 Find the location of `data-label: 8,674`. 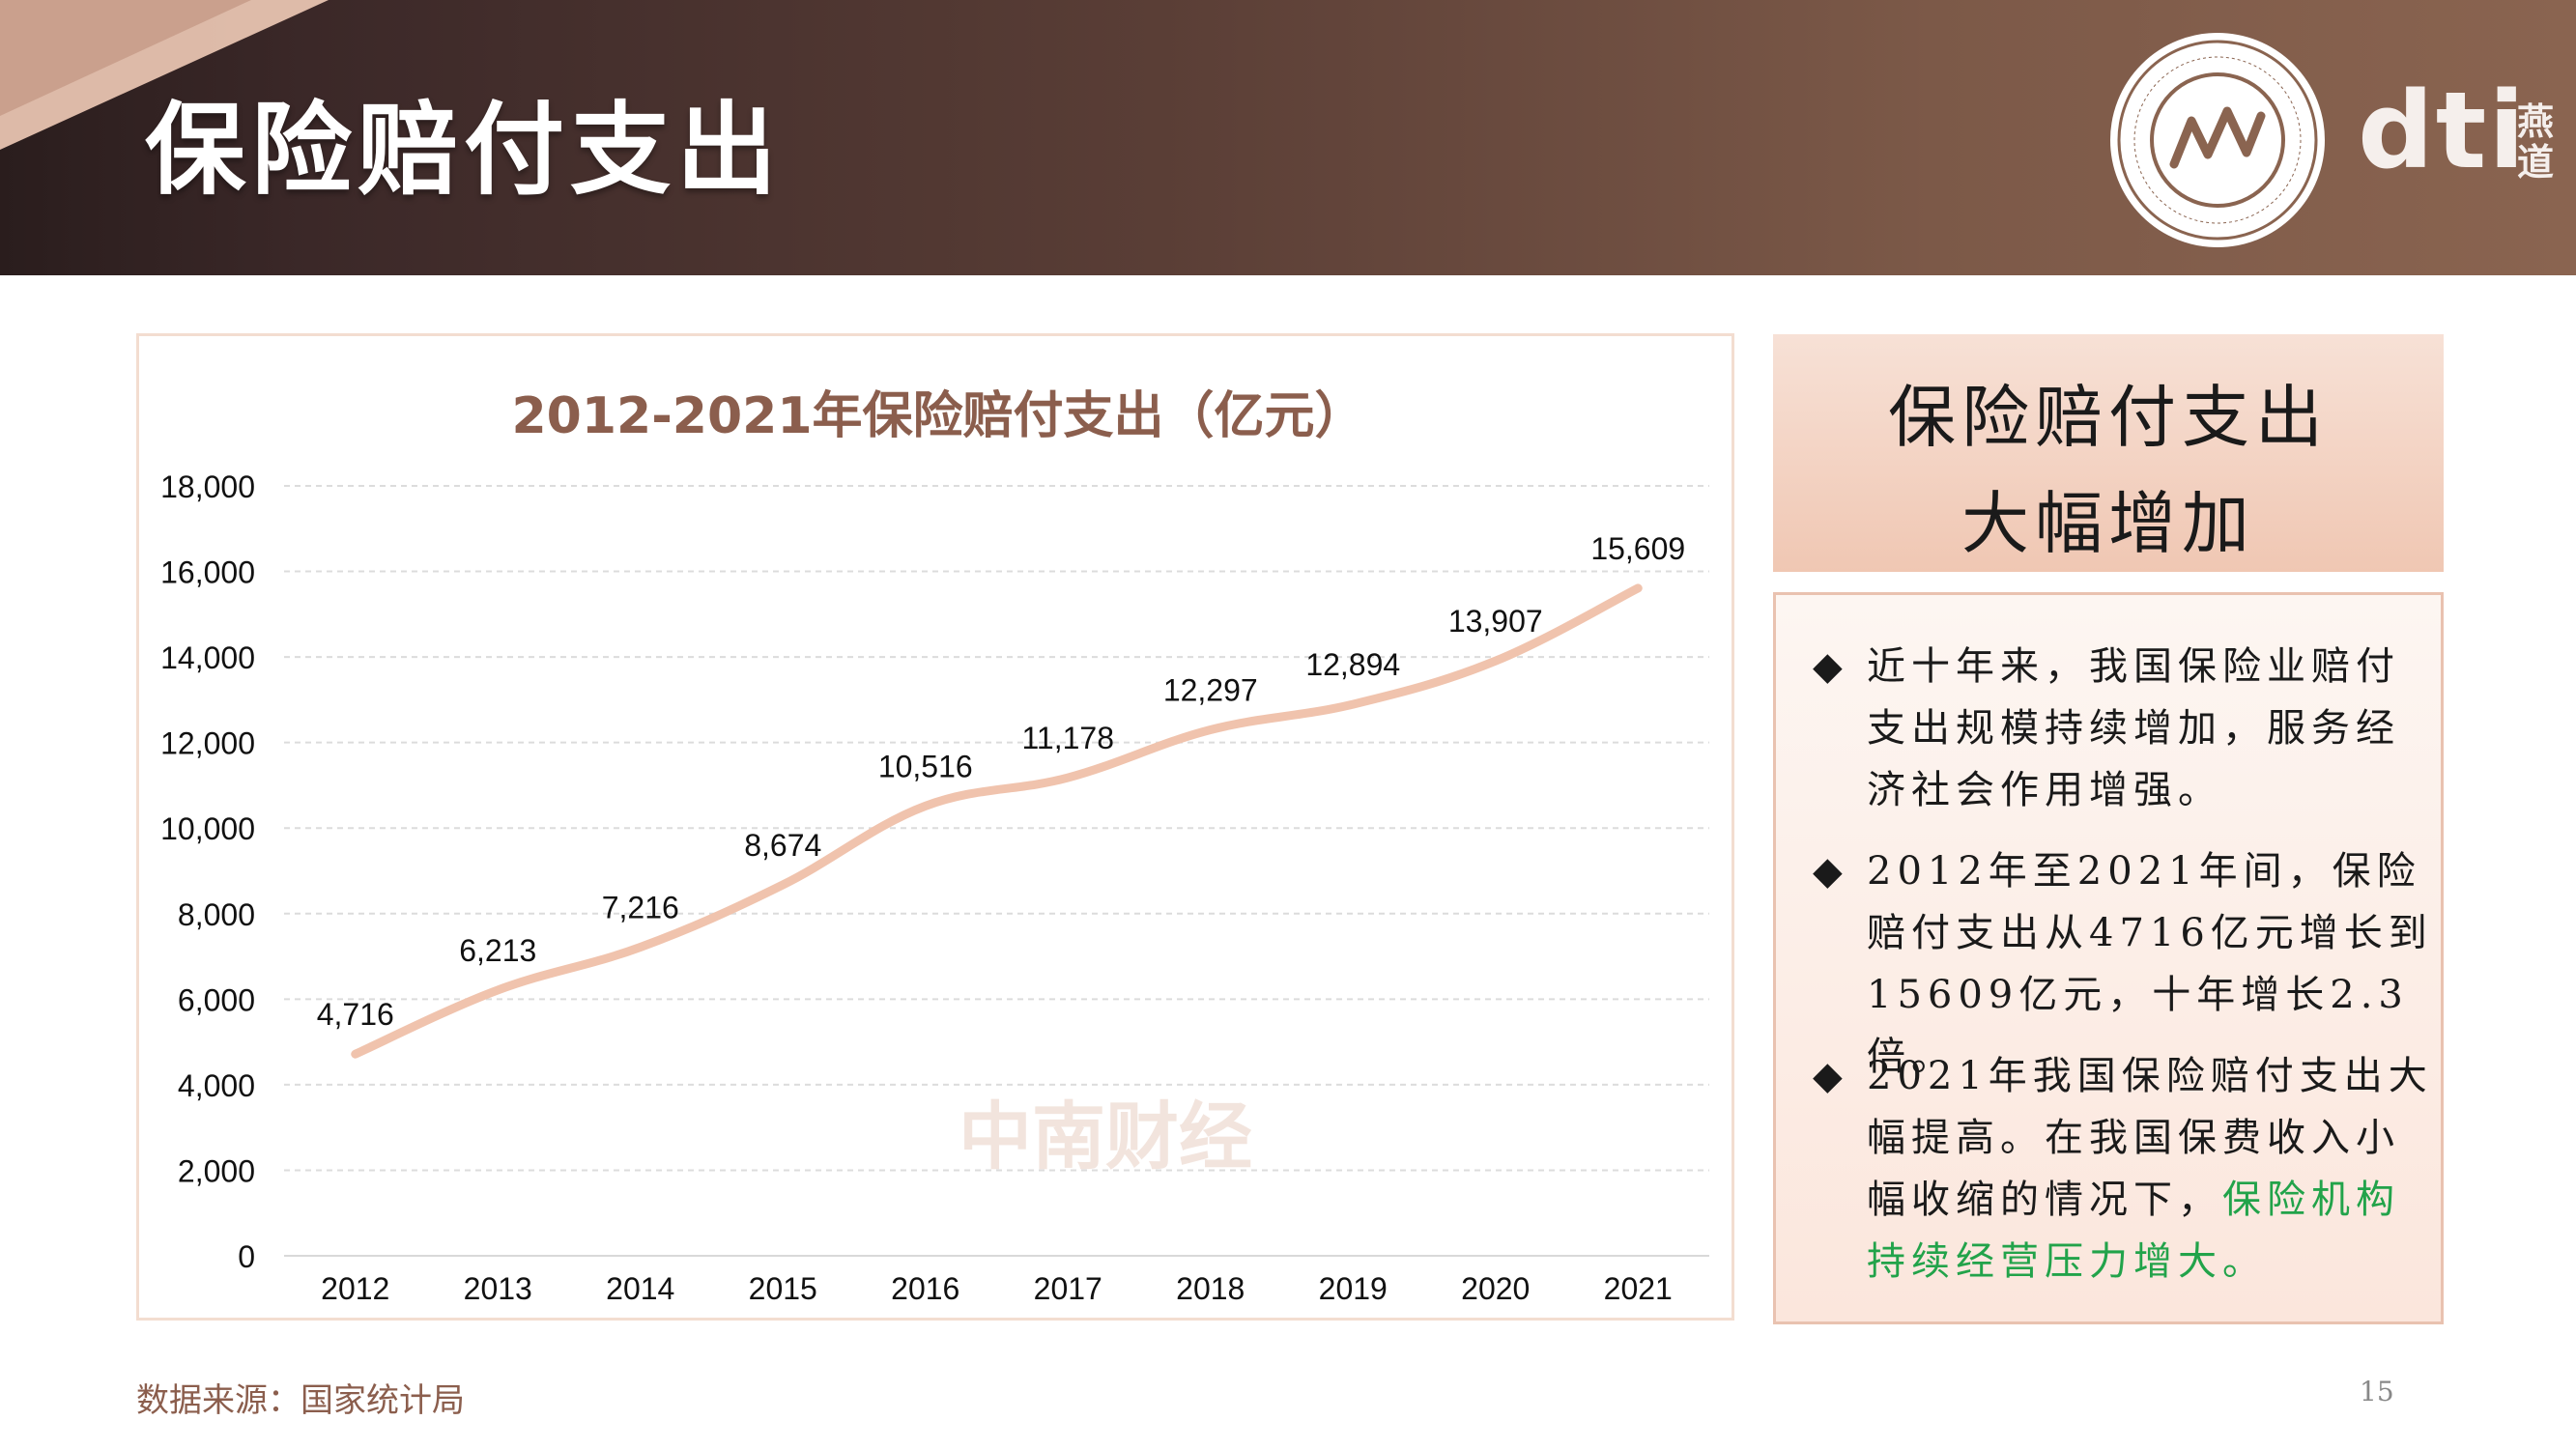

data-label: 8,674 is located at coordinates (783, 845).